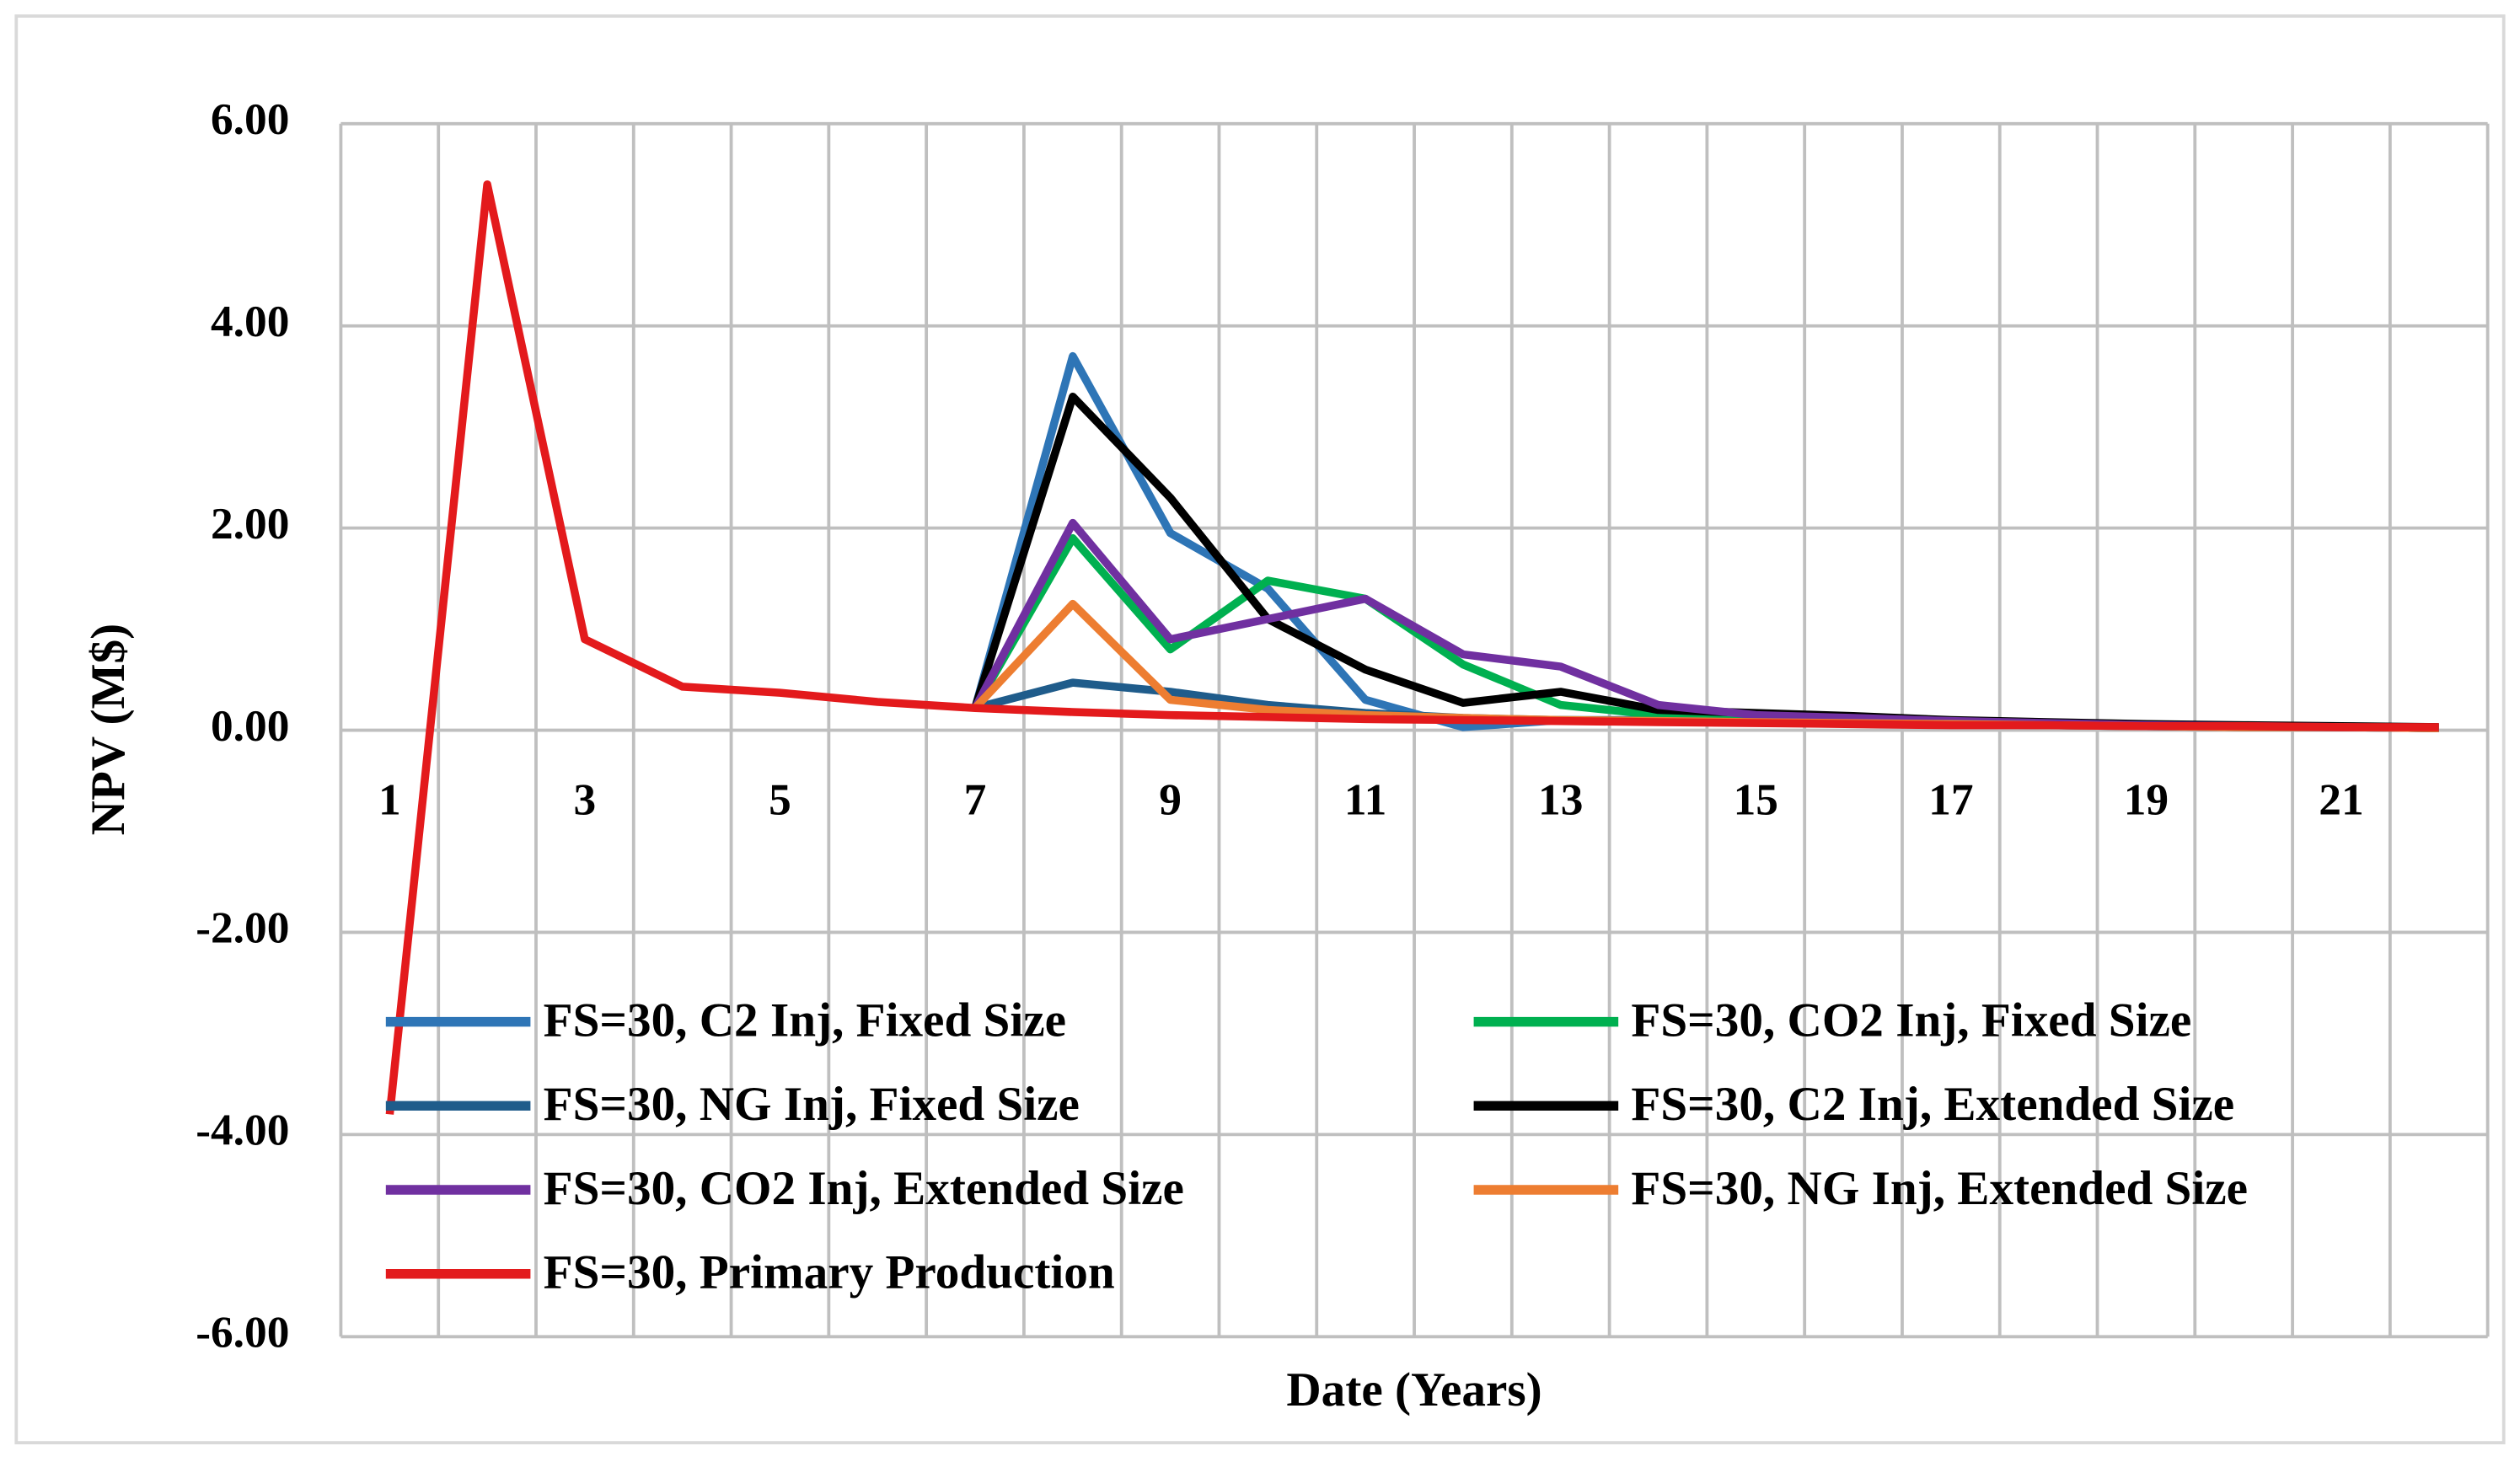 The image size is (2520, 1462). What do you see at coordinates (242, 1332) in the screenshot?
I see `y-tick-label: -6.00` at bounding box center [242, 1332].